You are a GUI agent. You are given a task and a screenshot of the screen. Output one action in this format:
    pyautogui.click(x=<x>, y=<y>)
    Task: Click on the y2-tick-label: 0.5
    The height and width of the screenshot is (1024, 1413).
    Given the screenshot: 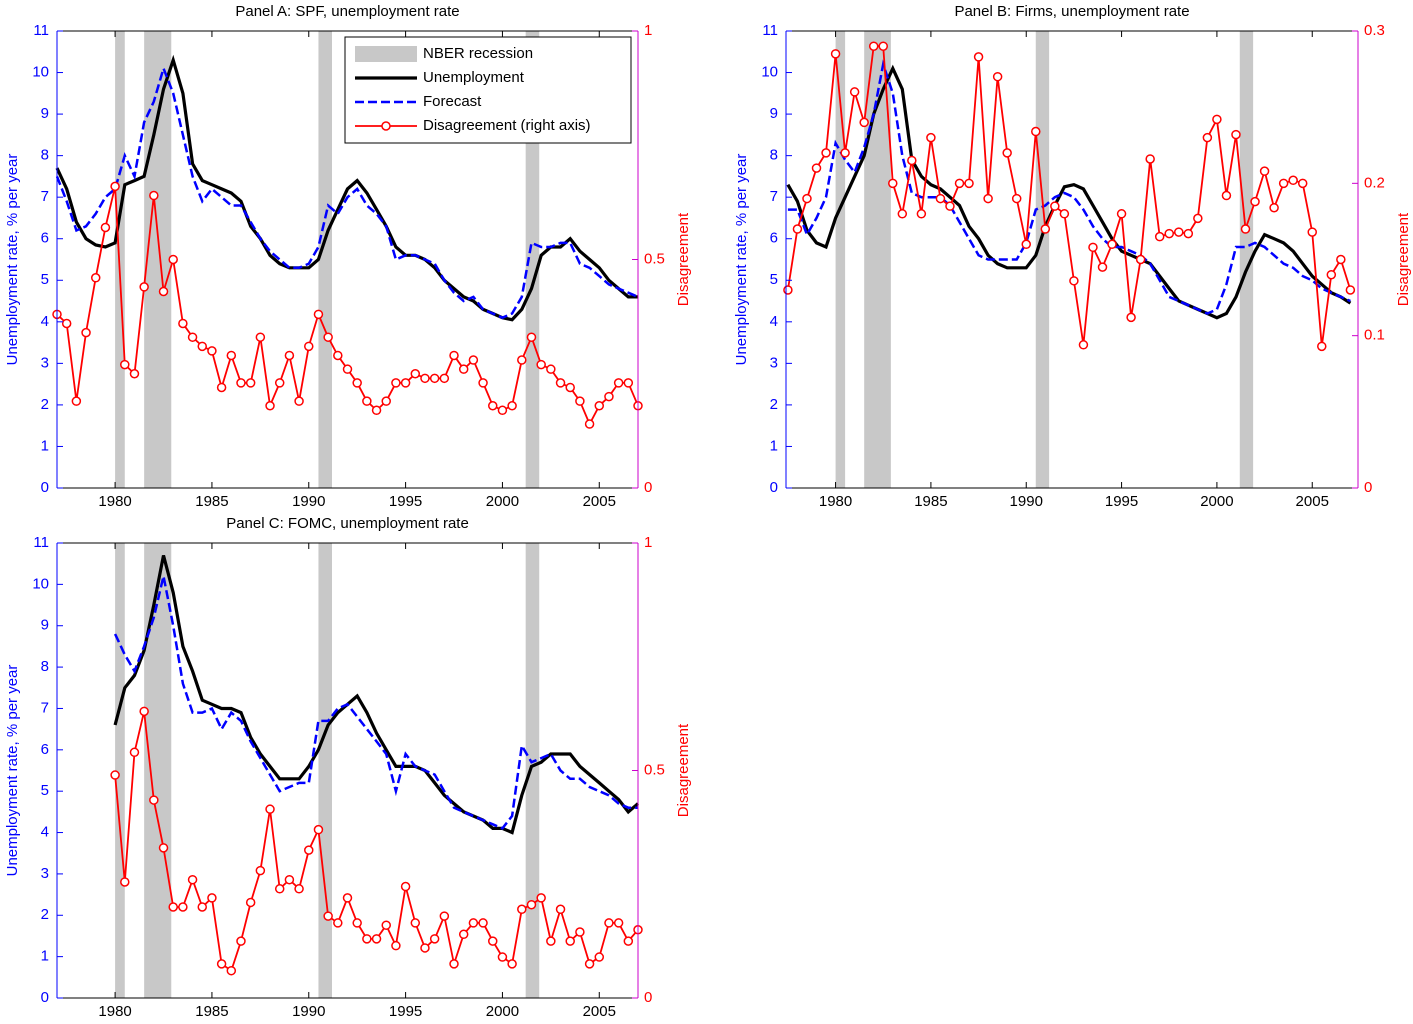 What is the action you would take?
    pyautogui.click(x=654, y=769)
    